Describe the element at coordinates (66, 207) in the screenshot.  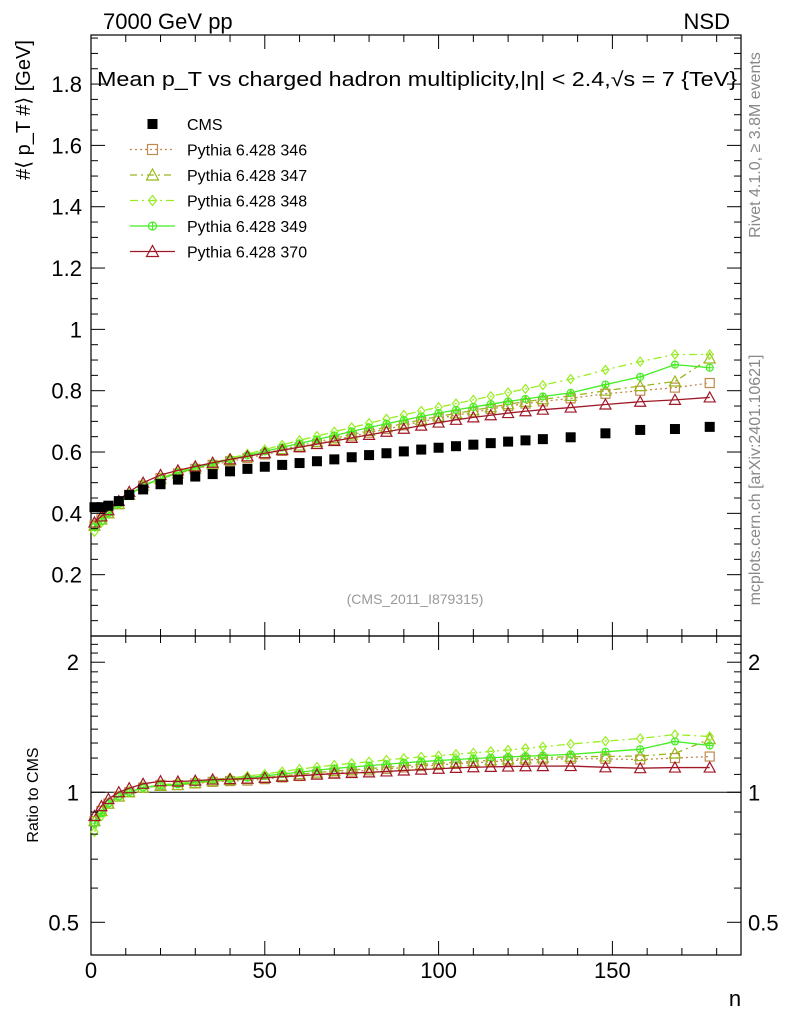
I see `y-tick-label: 1.4` at that location.